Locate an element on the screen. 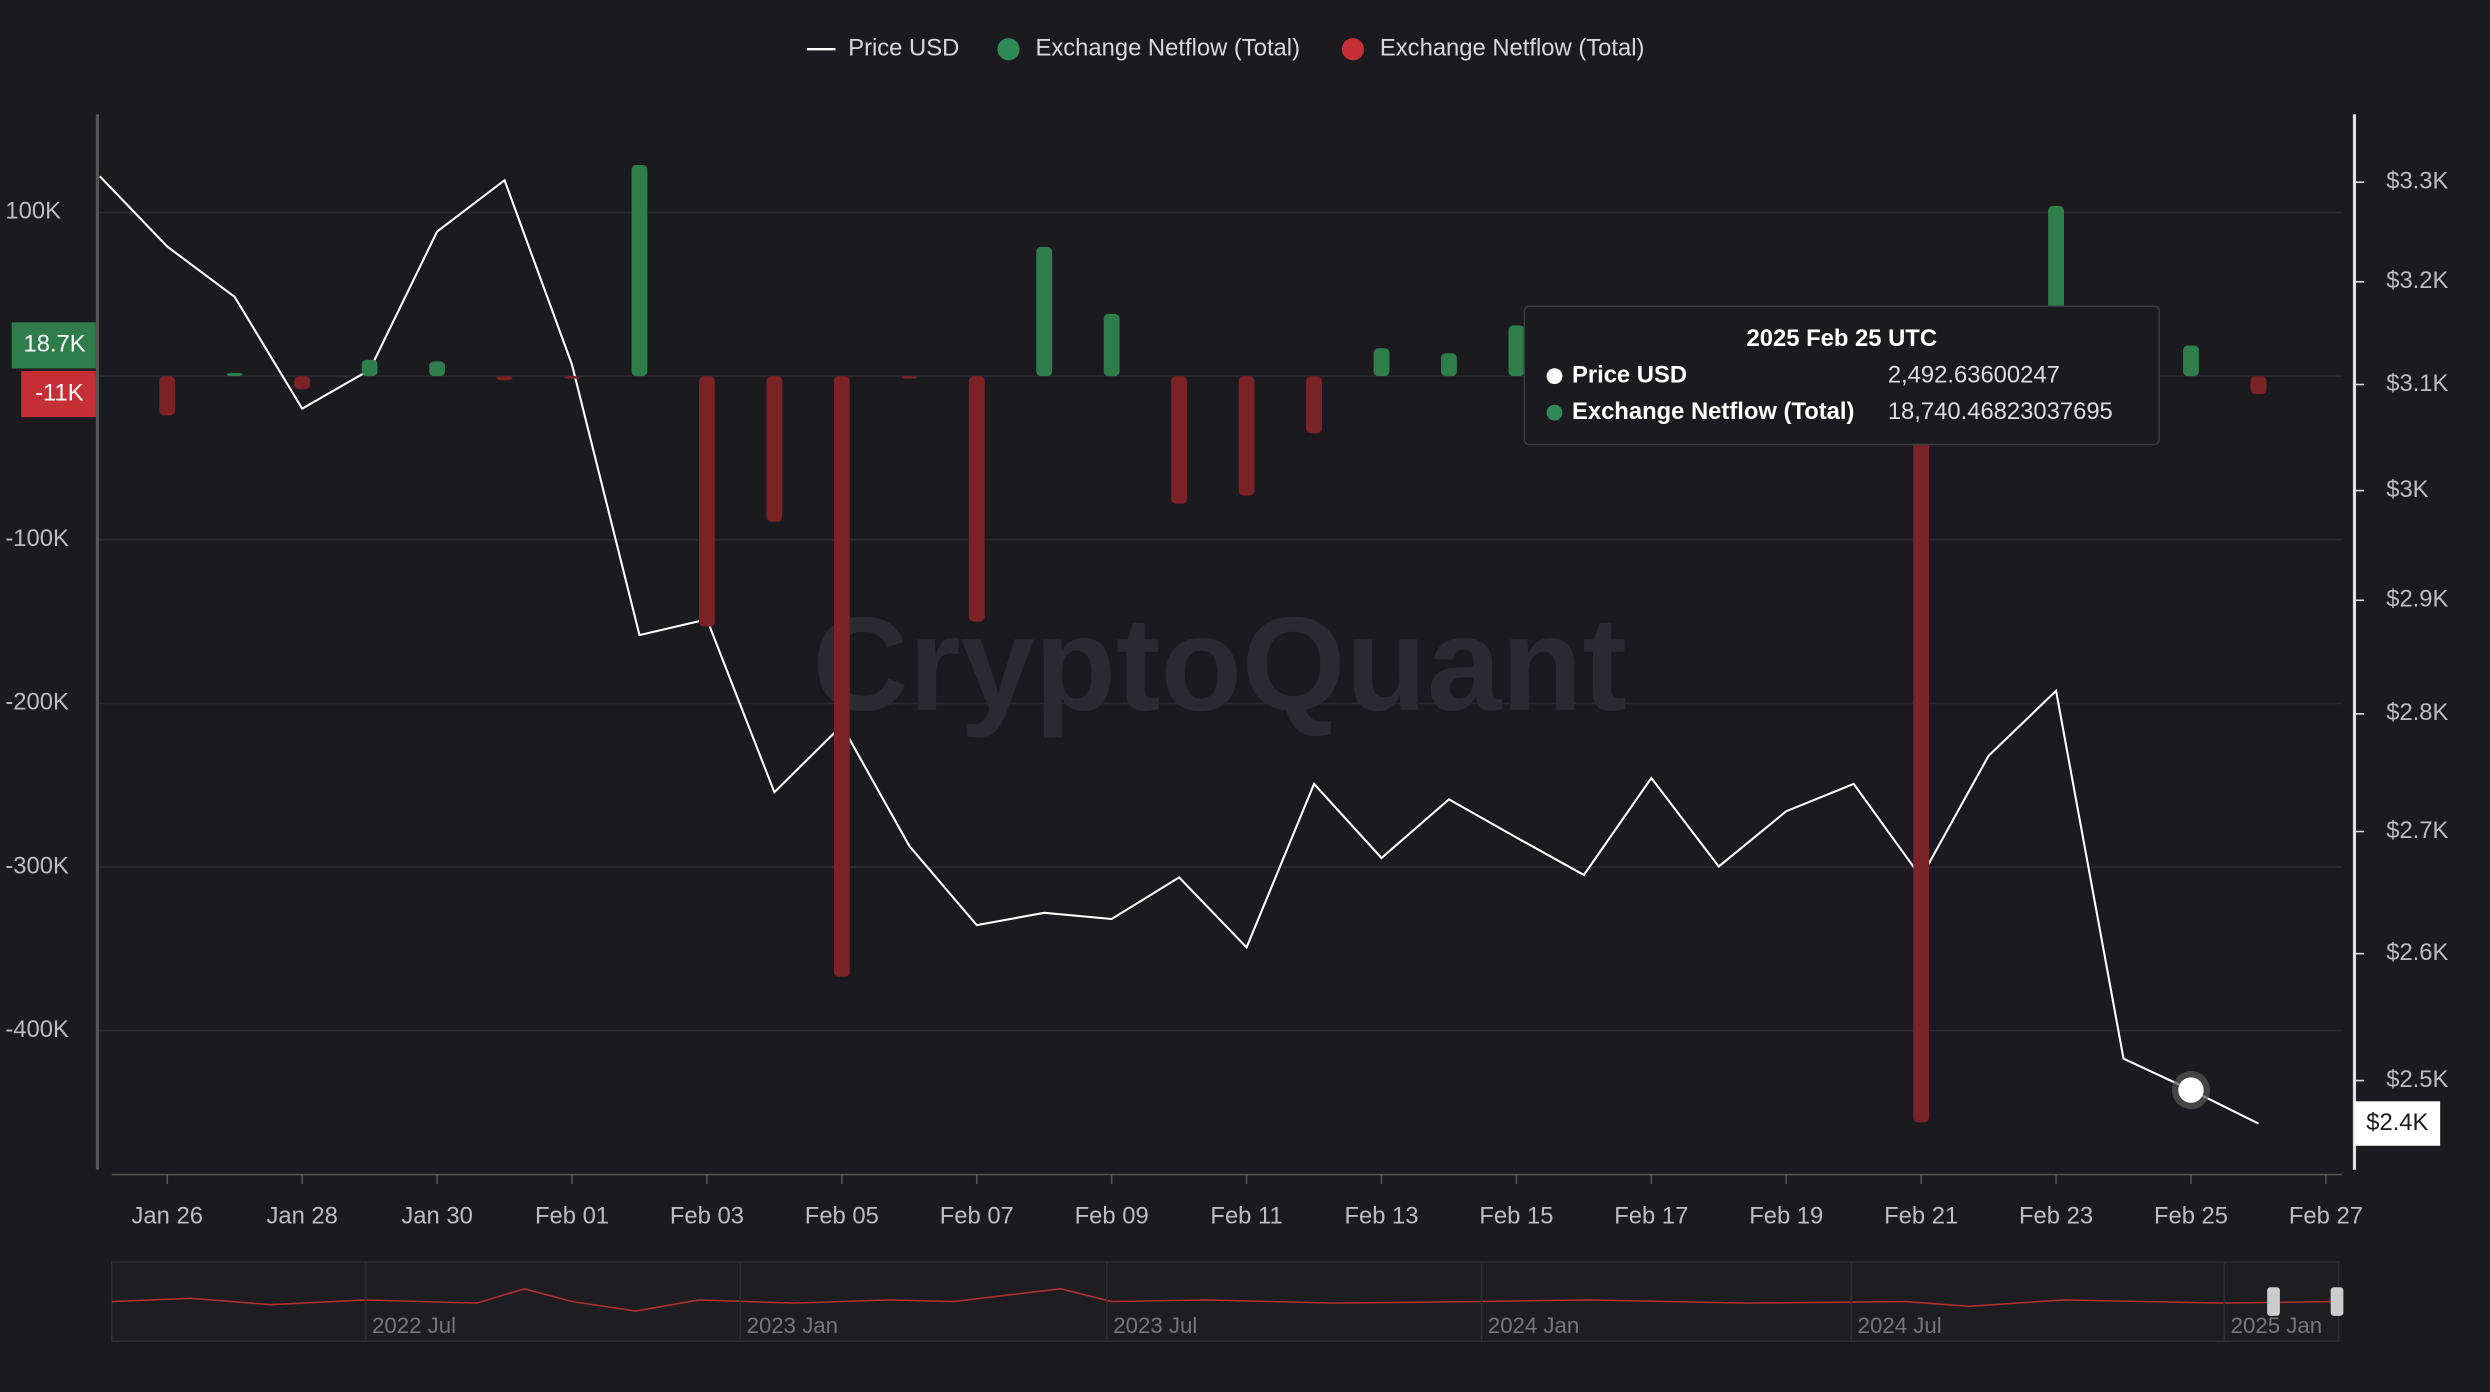 The width and height of the screenshot is (2490, 1392). tooltip-box is located at coordinates (1842, 375).